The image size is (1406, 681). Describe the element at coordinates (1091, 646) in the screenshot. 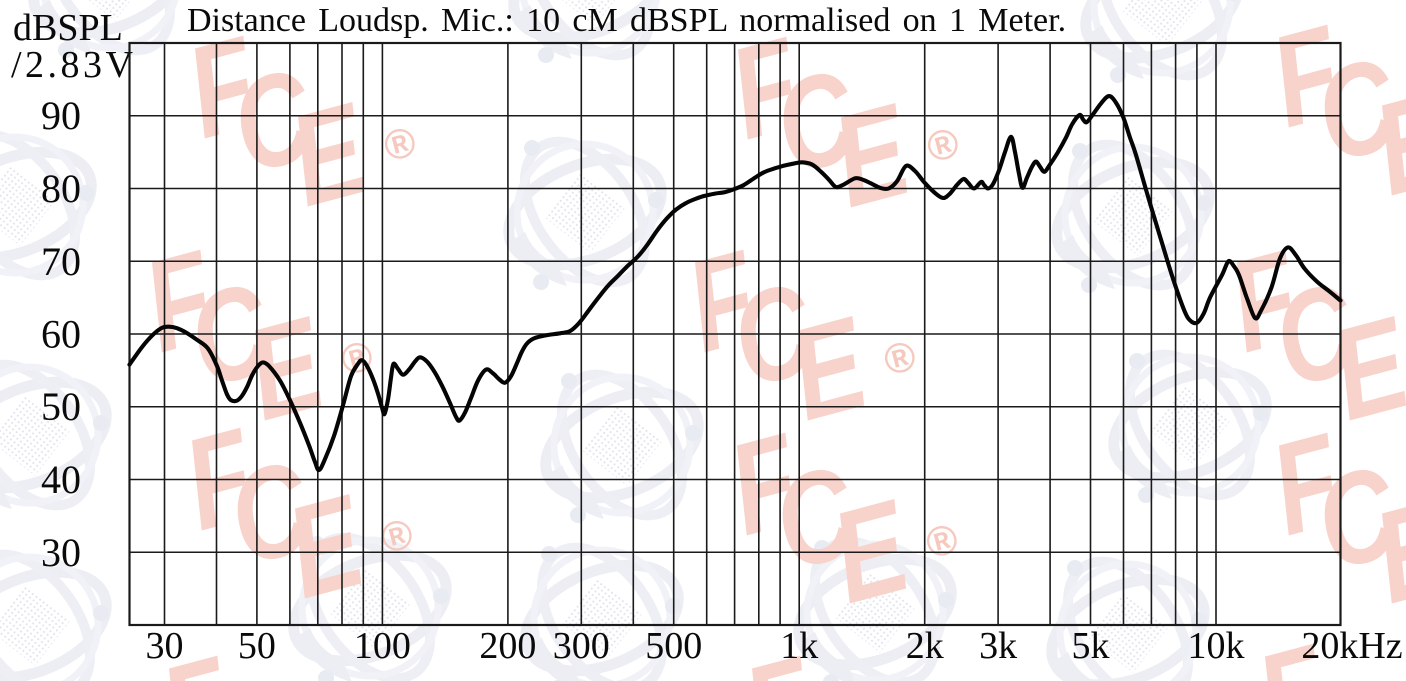

I see `svg-text: 5k` at that location.